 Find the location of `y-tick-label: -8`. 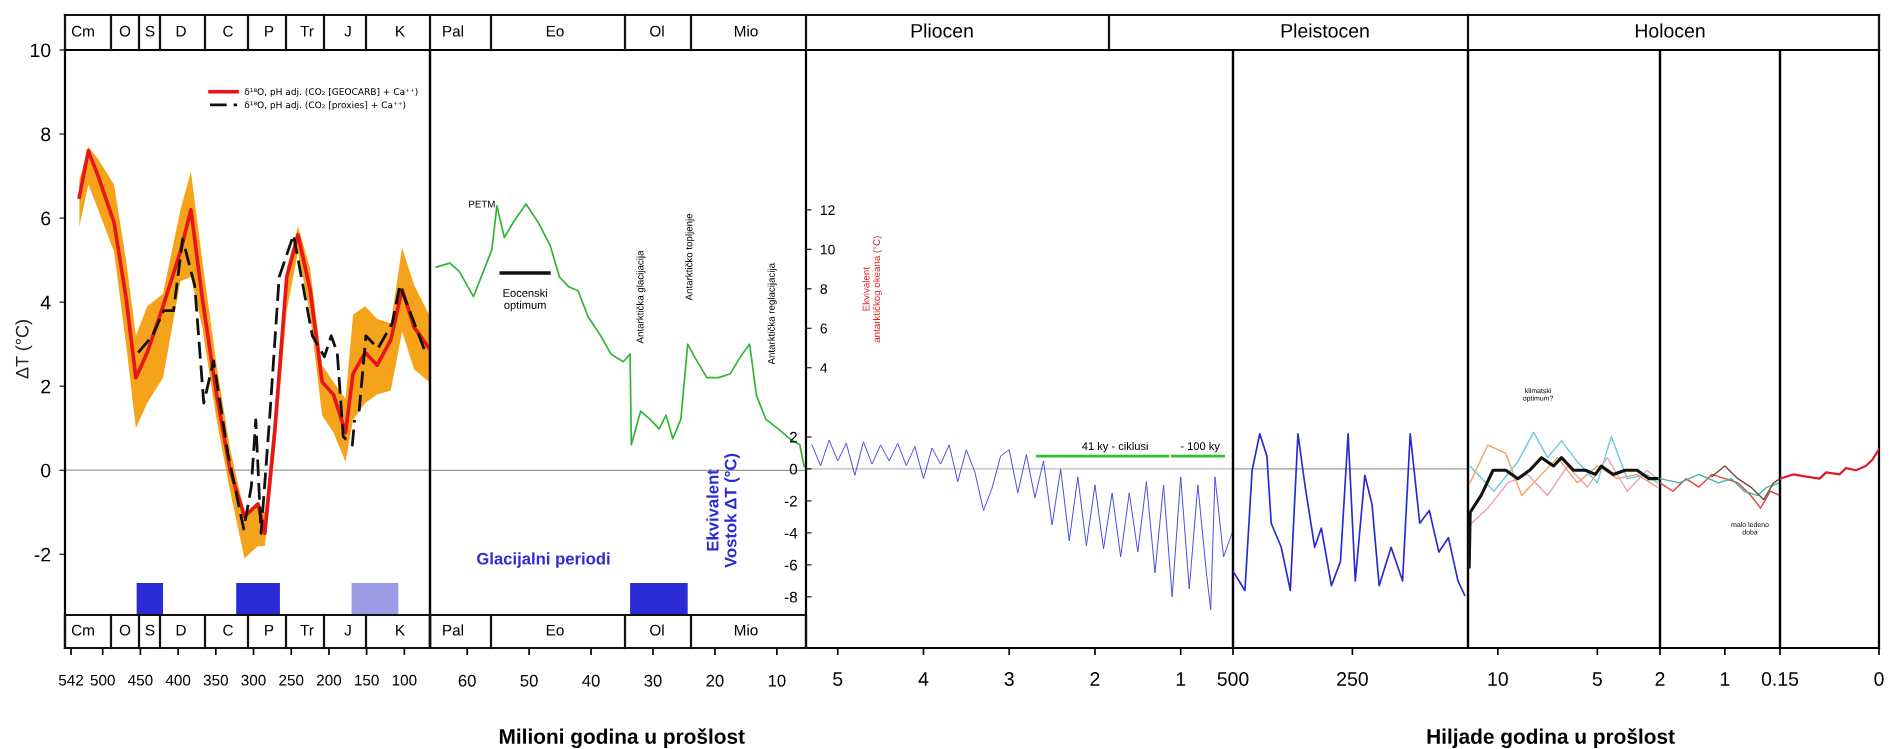

y-tick-label: -8 is located at coordinates (790, 597).